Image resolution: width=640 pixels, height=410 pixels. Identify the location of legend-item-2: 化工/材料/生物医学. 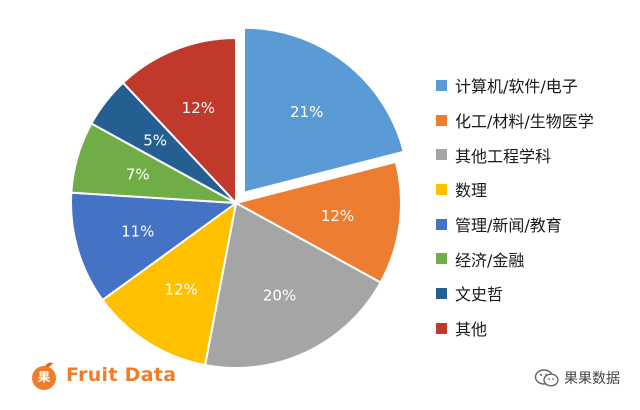
(515, 120).